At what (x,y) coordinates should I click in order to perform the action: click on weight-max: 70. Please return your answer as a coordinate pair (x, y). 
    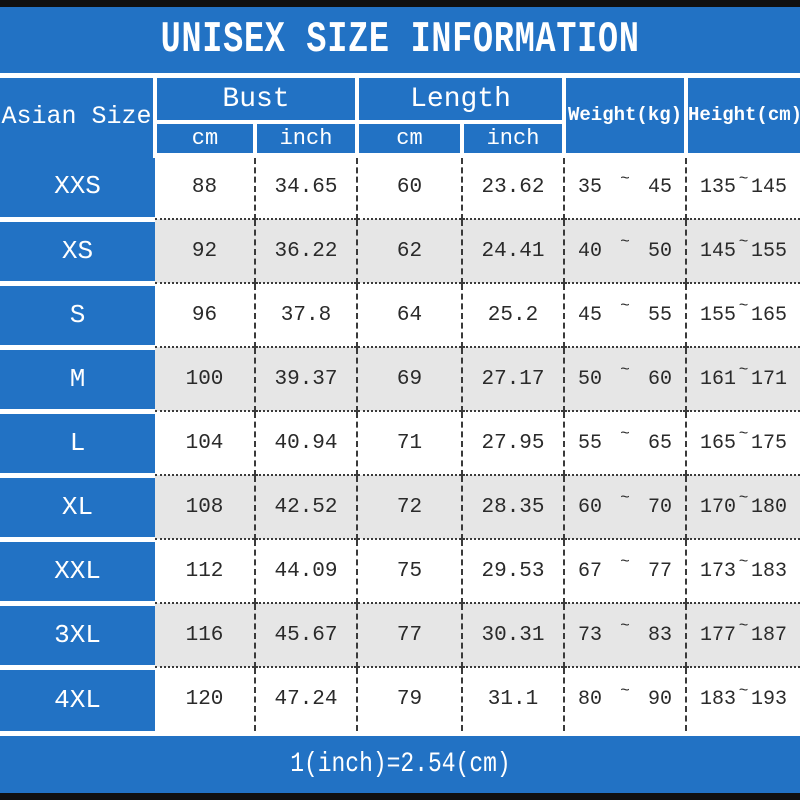
    Looking at the image, I should click on (659, 507).